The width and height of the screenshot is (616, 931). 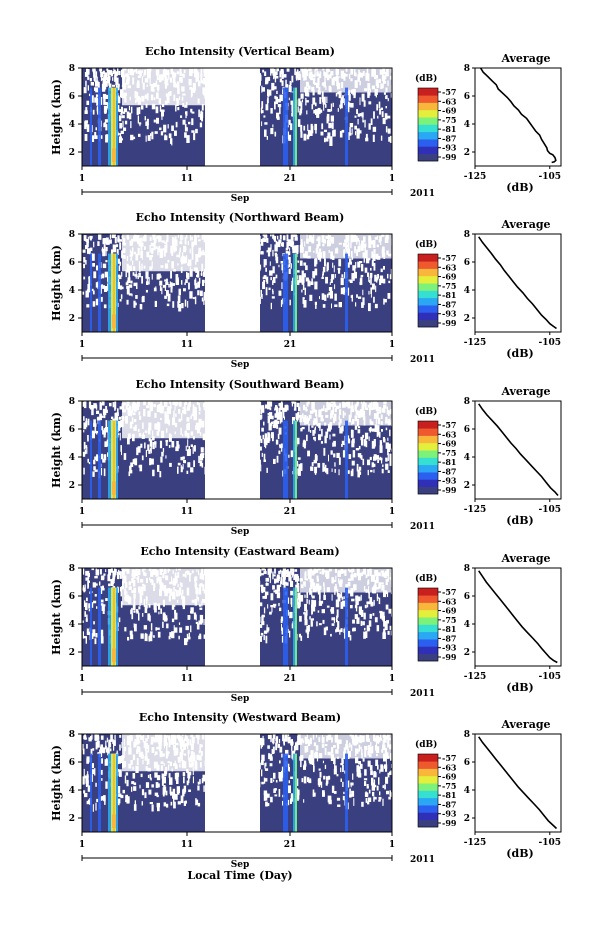 I want to click on colorbar-tick-label: -69, so click(x=449, y=277).